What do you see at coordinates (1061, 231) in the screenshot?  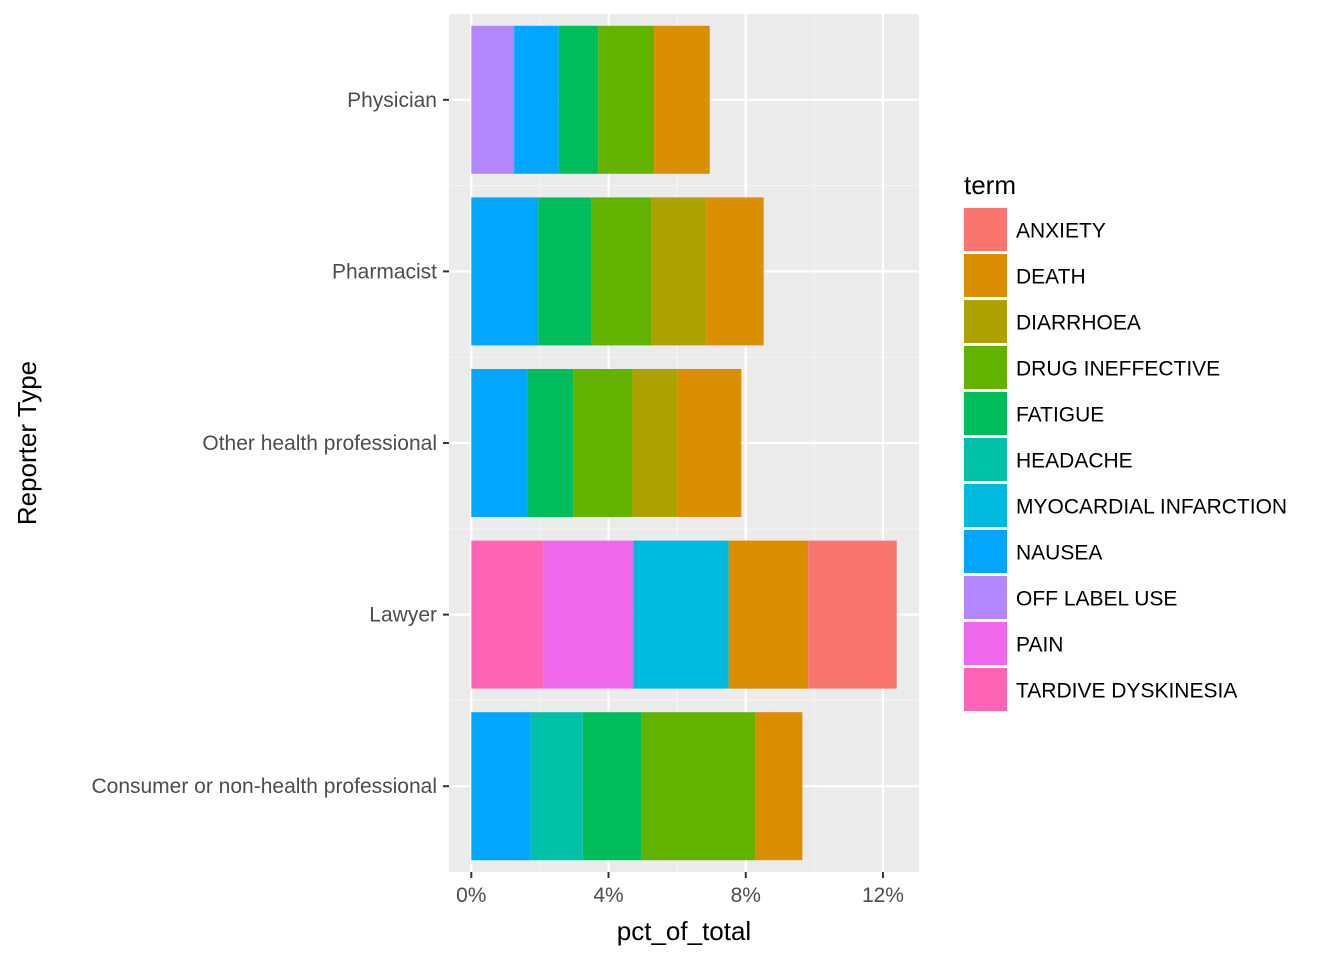 I see `legend-label: ANXIETY` at bounding box center [1061, 231].